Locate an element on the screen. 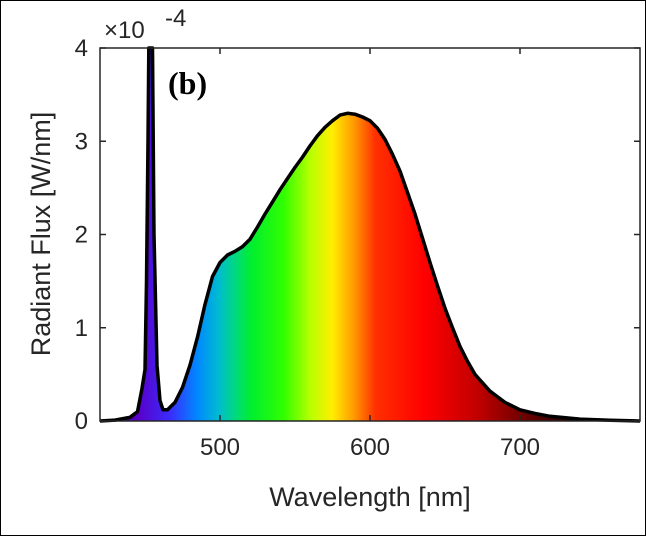 The image size is (646, 536). y-tick-label: 4 is located at coordinates (81, 48).